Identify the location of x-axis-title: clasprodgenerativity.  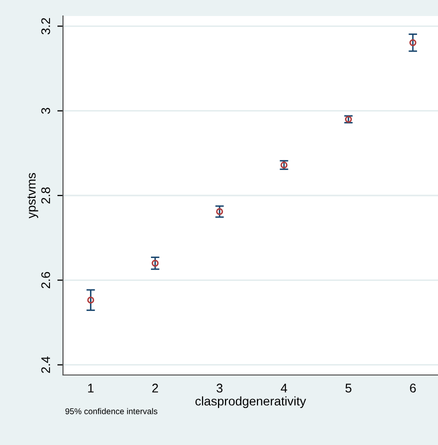
(250, 402).